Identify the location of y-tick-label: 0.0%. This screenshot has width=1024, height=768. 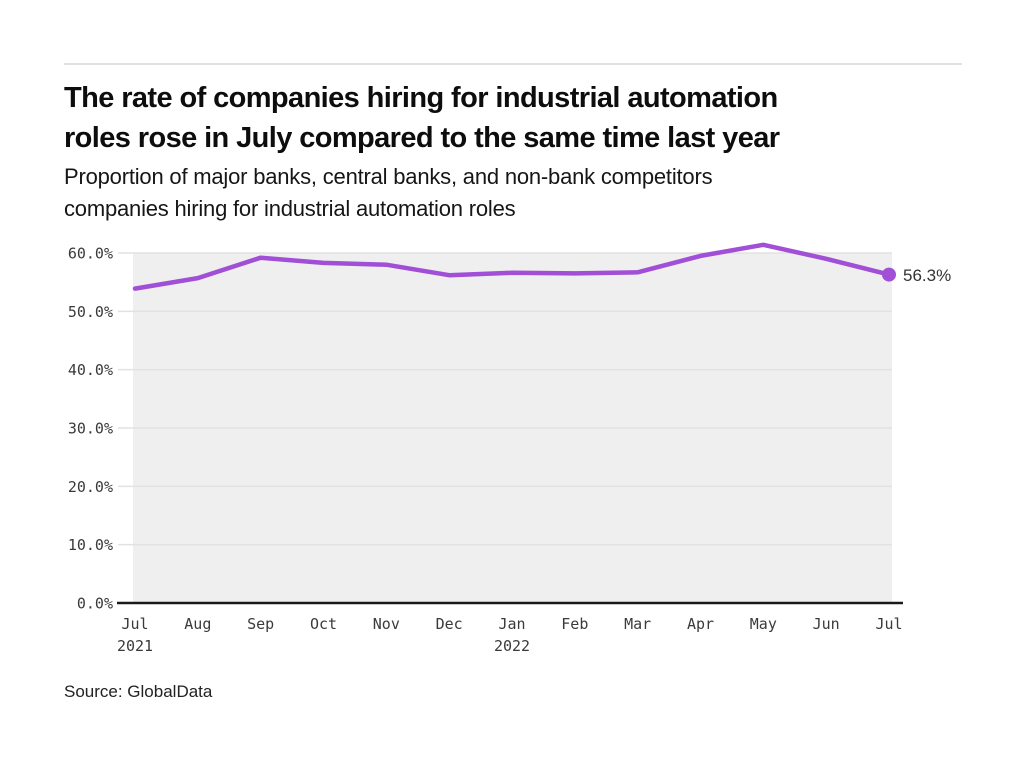
(95, 604).